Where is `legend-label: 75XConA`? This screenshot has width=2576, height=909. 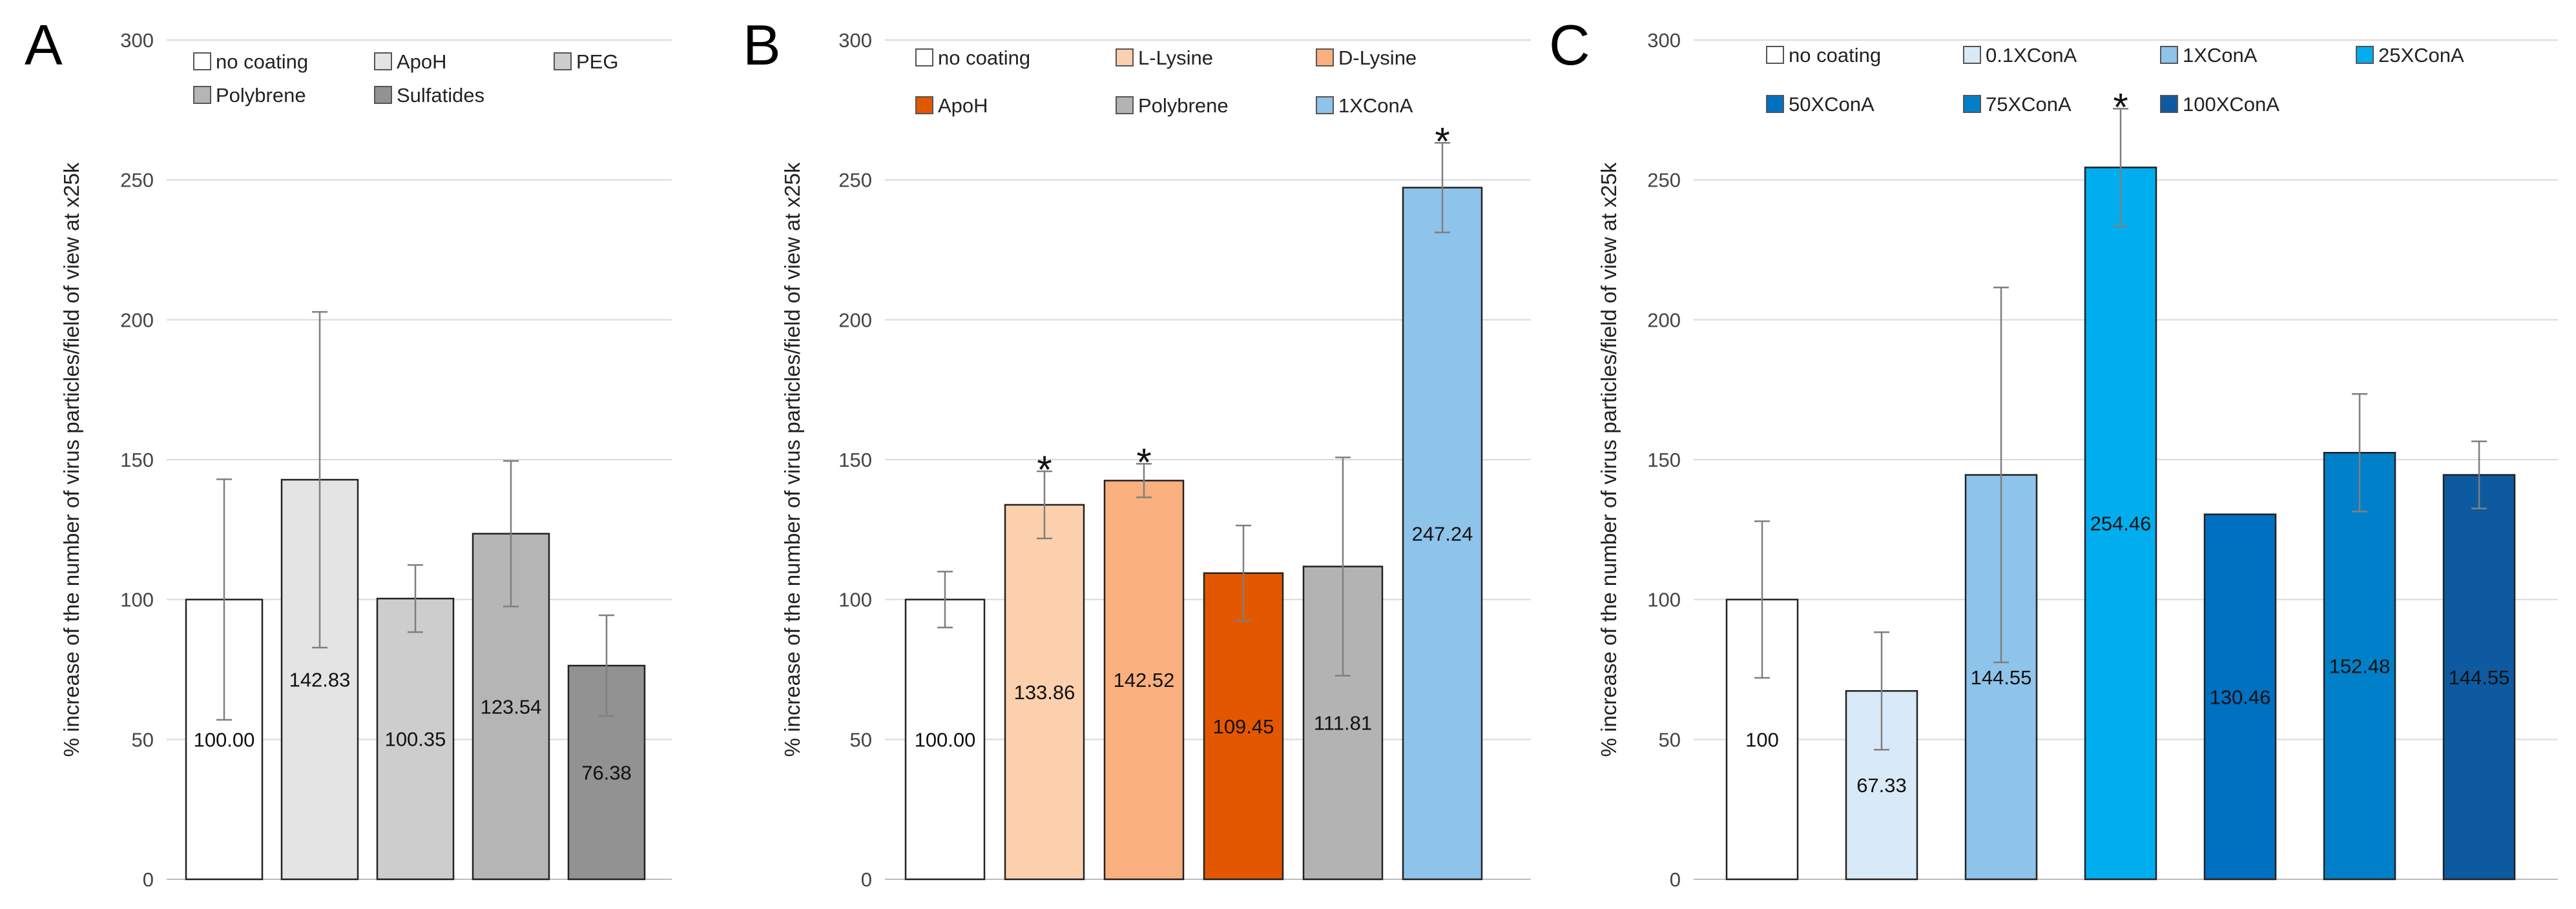
legend-label: 75XConA is located at coordinates (2029, 104).